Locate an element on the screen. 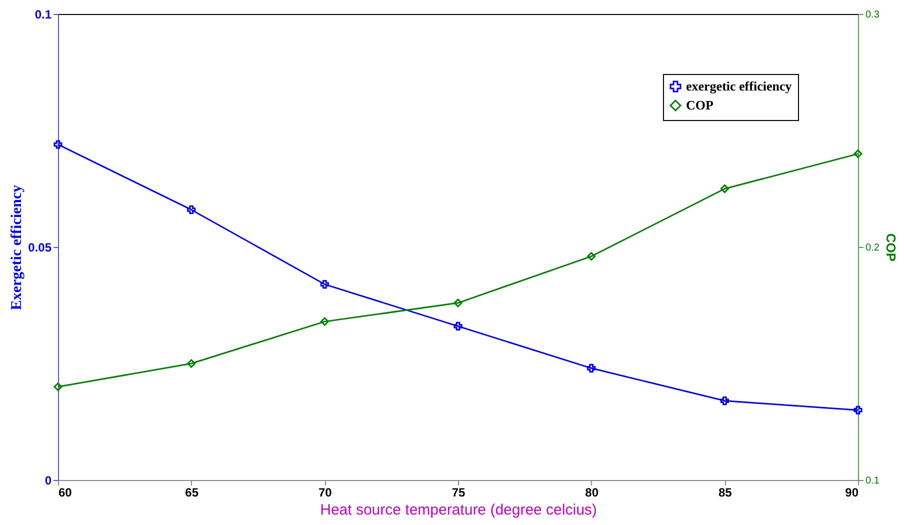  y2-tick-label: 0.1 is located at coordinates (873, 481).